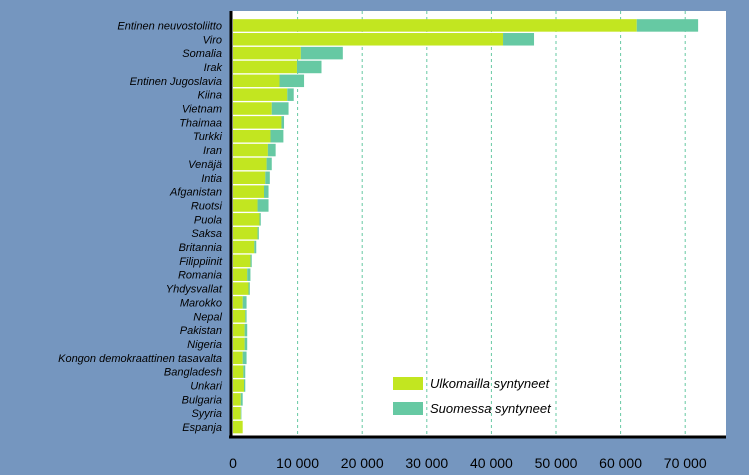 Image resolution: width=749 pixels, height=475 pixels. What do you see at coordinates (208, 220) in the screenshot?
I see `category-label: Puola` at bounding box center [208, 220].